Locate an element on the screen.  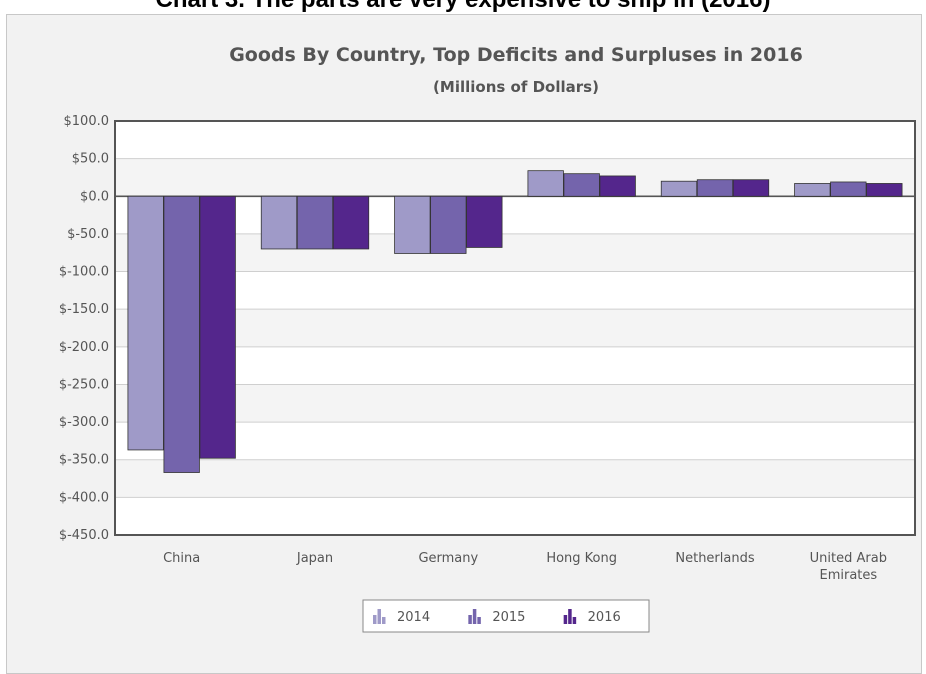
legend-label: 2016 is located at coordinates (604, 617).